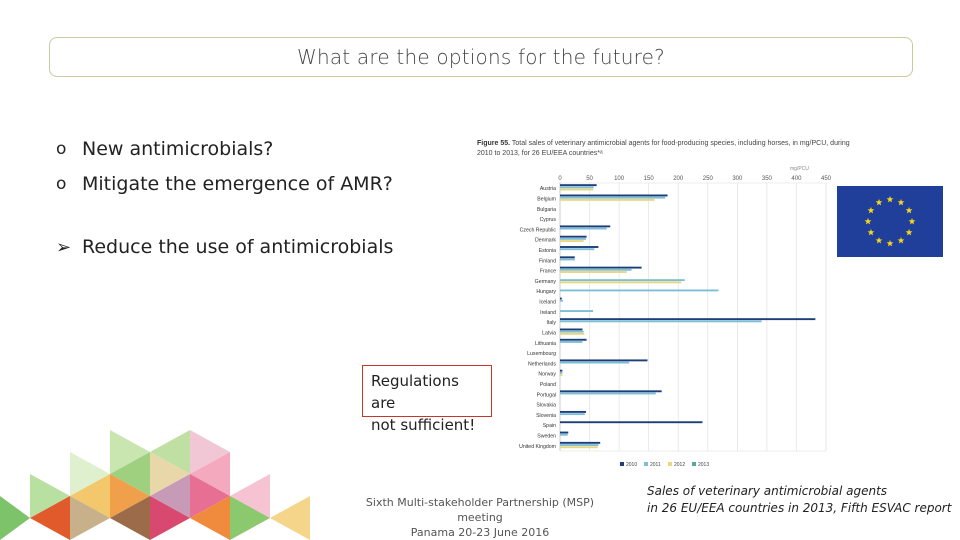 The width and height of the screenshot is (960, 540). What do you see at coordinates (547, 261) in the screenshot?
I see `category-label: Finland` at bounding box center [547, 261].